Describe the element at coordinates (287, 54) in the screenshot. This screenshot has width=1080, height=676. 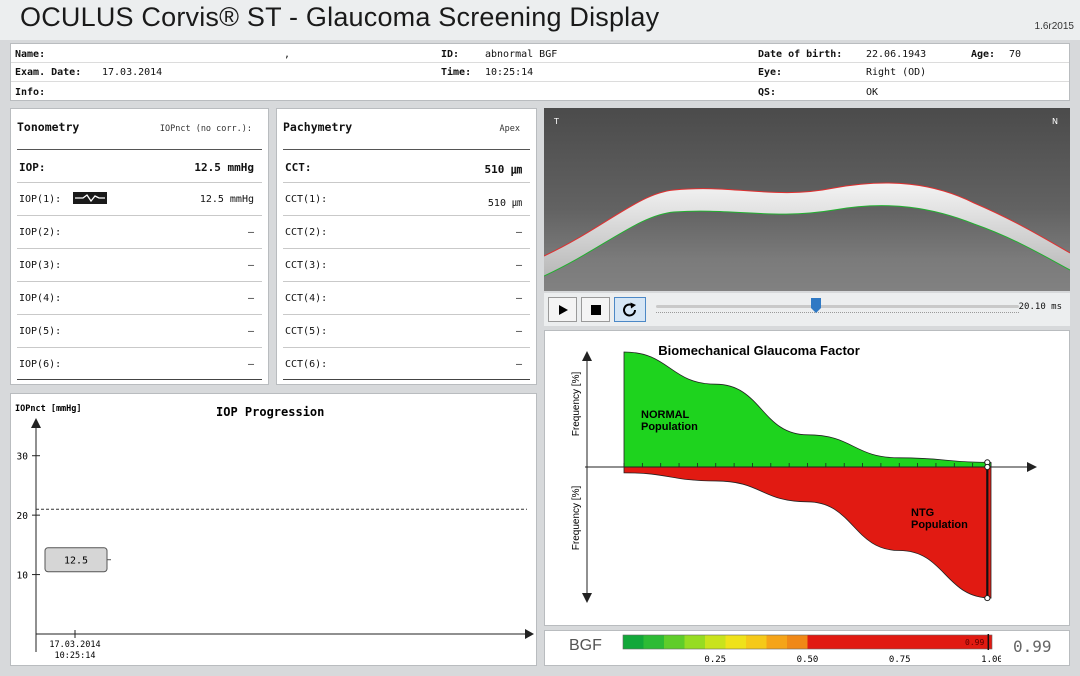
I see `name-value: ,` at that location.